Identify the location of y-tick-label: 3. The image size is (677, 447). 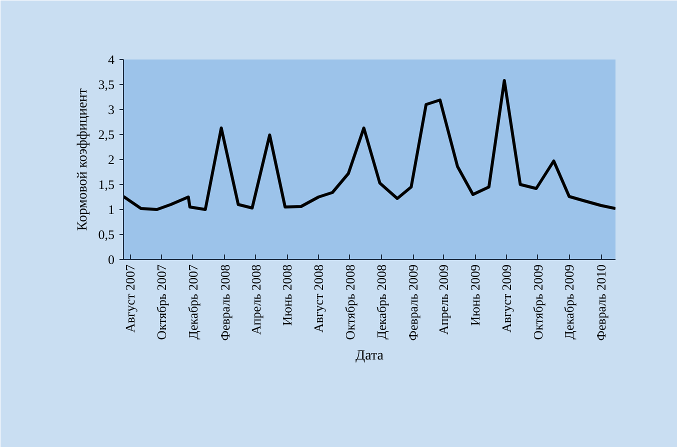
(111, 109).